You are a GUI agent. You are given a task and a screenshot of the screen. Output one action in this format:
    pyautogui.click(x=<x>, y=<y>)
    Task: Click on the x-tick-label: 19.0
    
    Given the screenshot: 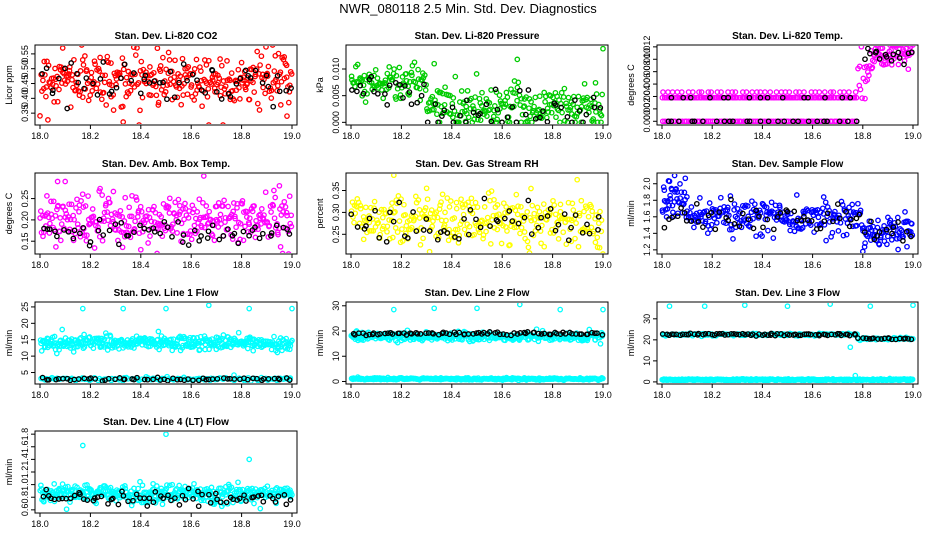 What is the action you would take?
    pyautogui.click(x=913, y=136)
    